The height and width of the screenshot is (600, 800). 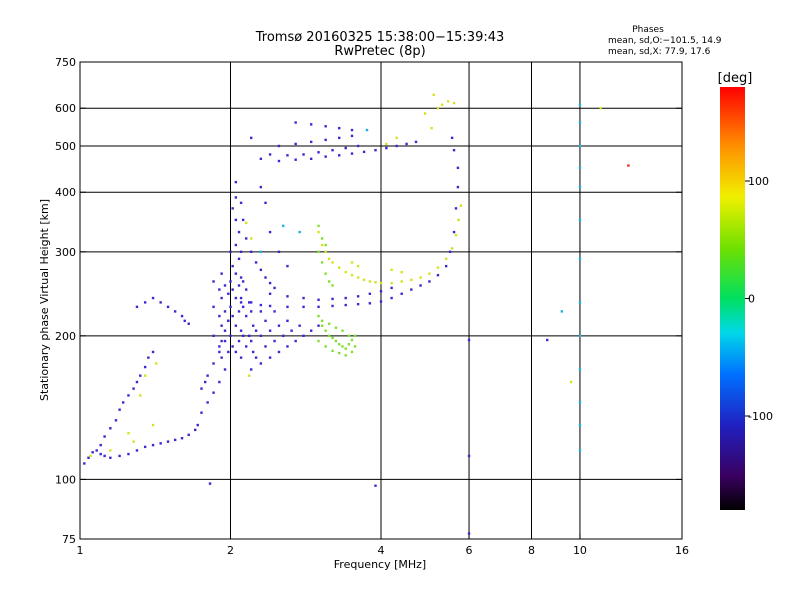 I want to click on colorbar: [deg] 100 0 -100, so click(x=745, y=290).